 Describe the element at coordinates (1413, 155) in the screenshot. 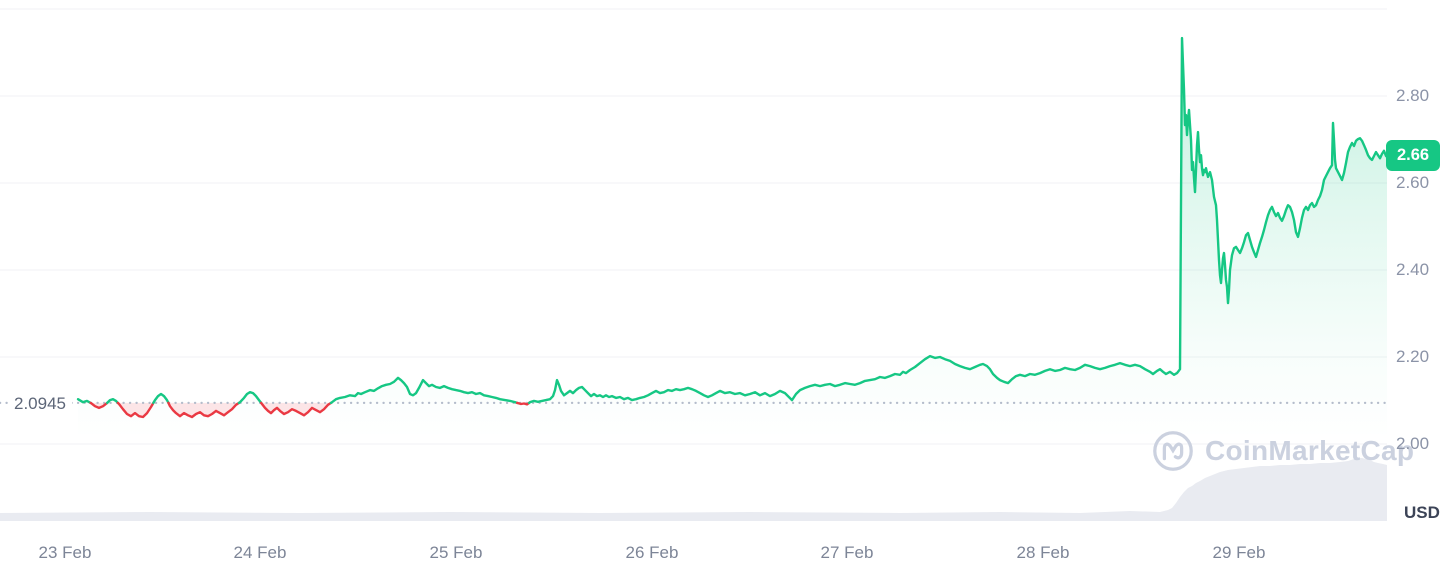

I see `current-price-badge: 2.66` at that location.